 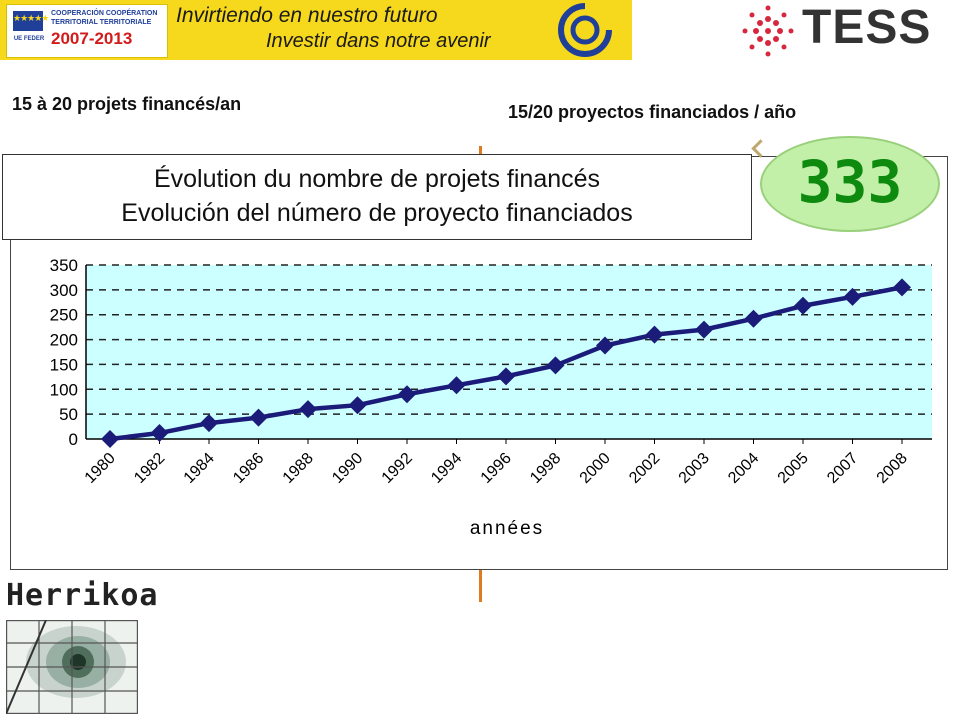 I want to click on y-tick-label: 150, so click(x=64, y=364).